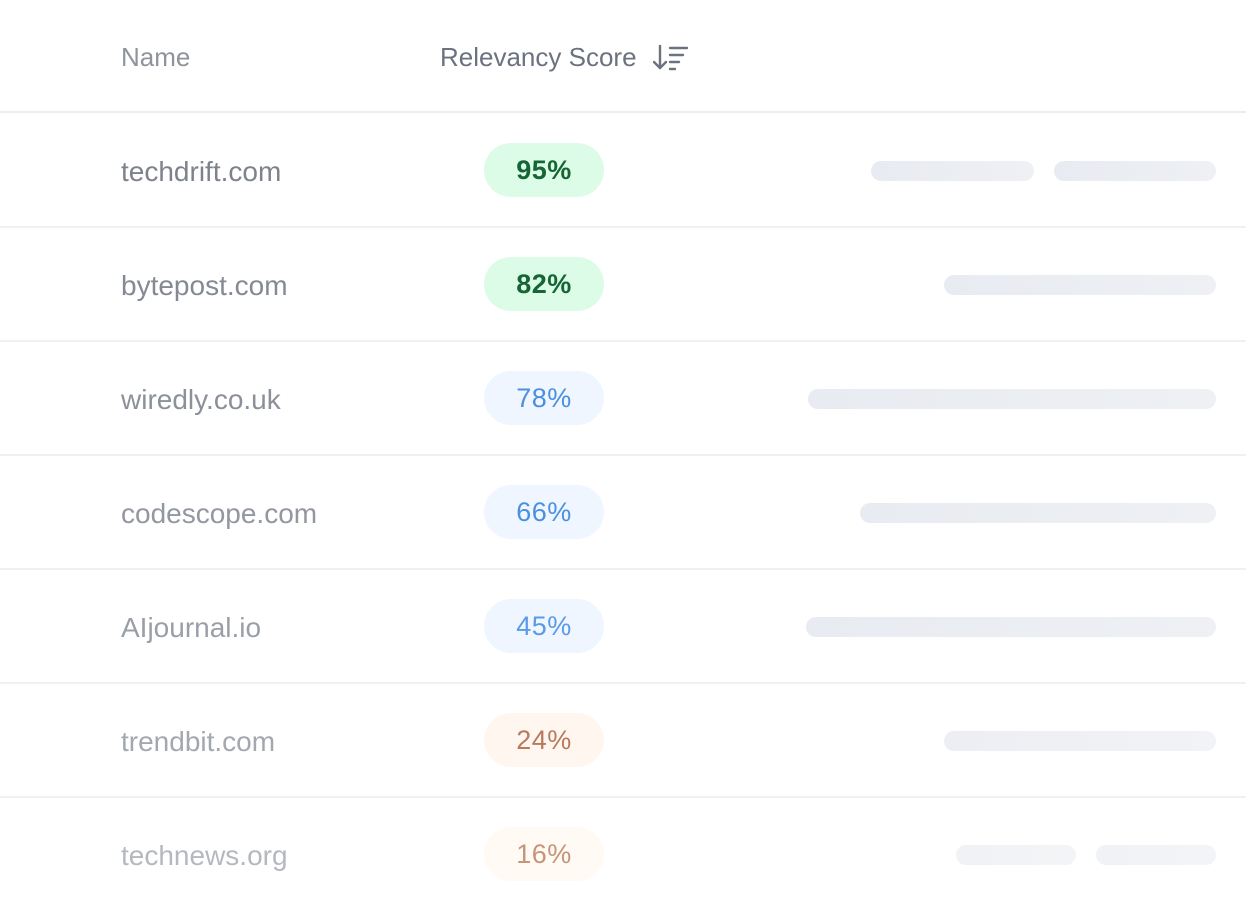  I want to click on relevancy-score-badge: 66%, so click(544, 512).